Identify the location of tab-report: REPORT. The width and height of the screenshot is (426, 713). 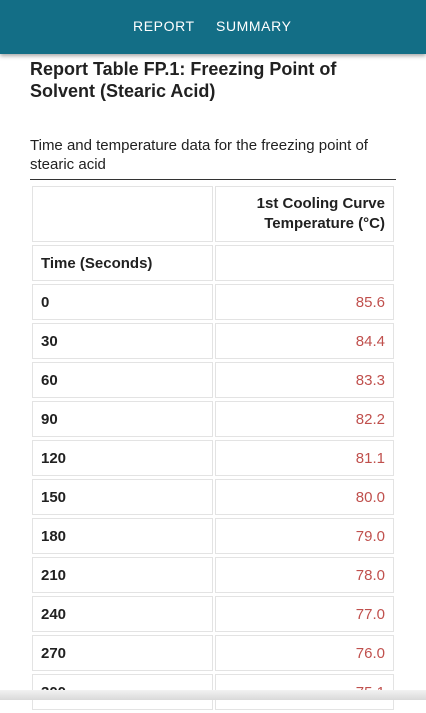
(164, 26).